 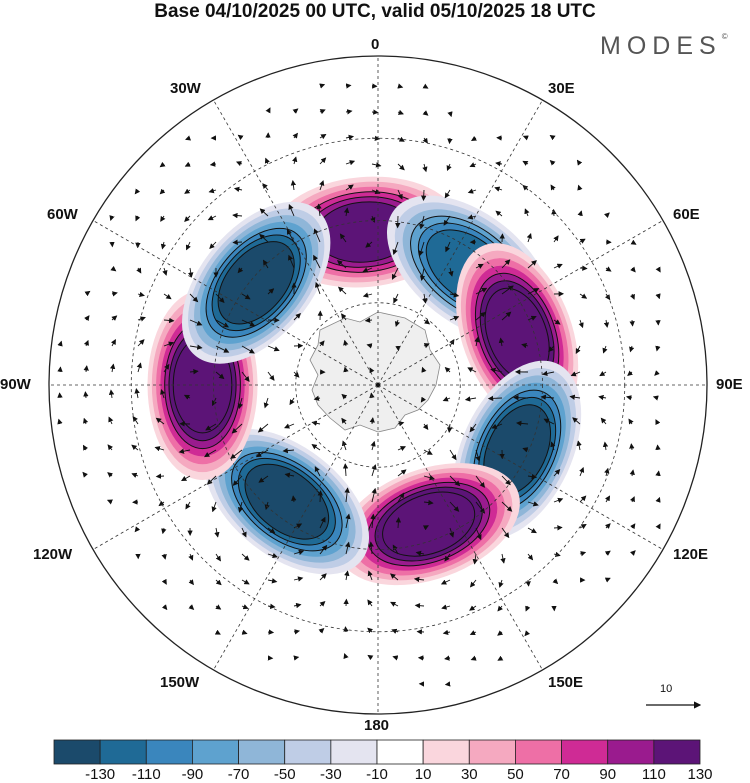 What do you see at coordinates (331, 774) in the screenshot?
I see `colorbar-tick-label: -30` at bounding box center [331, 774].